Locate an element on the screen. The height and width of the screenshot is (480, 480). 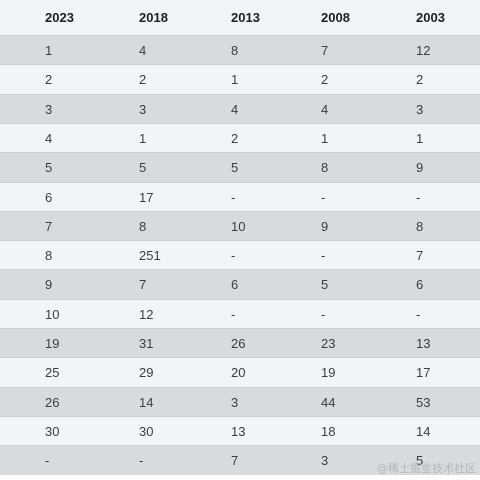
table-cell-2003: 14 is located at coordinates (423, 431).